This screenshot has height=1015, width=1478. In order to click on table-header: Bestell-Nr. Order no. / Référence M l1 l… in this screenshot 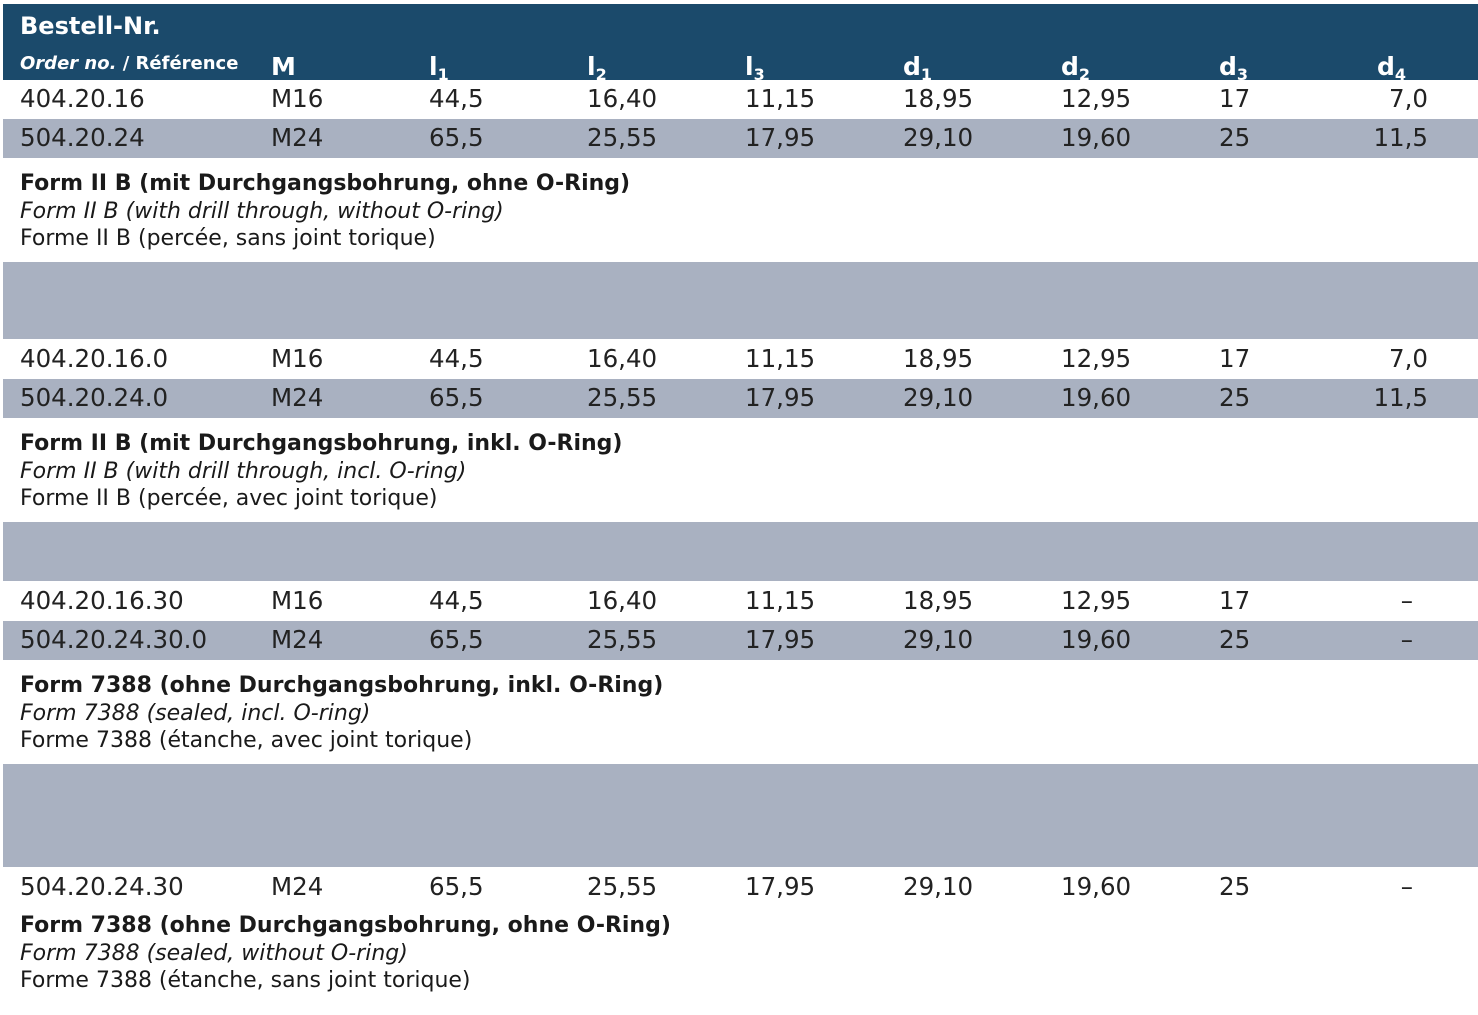, I will do `click(740, 44)`.